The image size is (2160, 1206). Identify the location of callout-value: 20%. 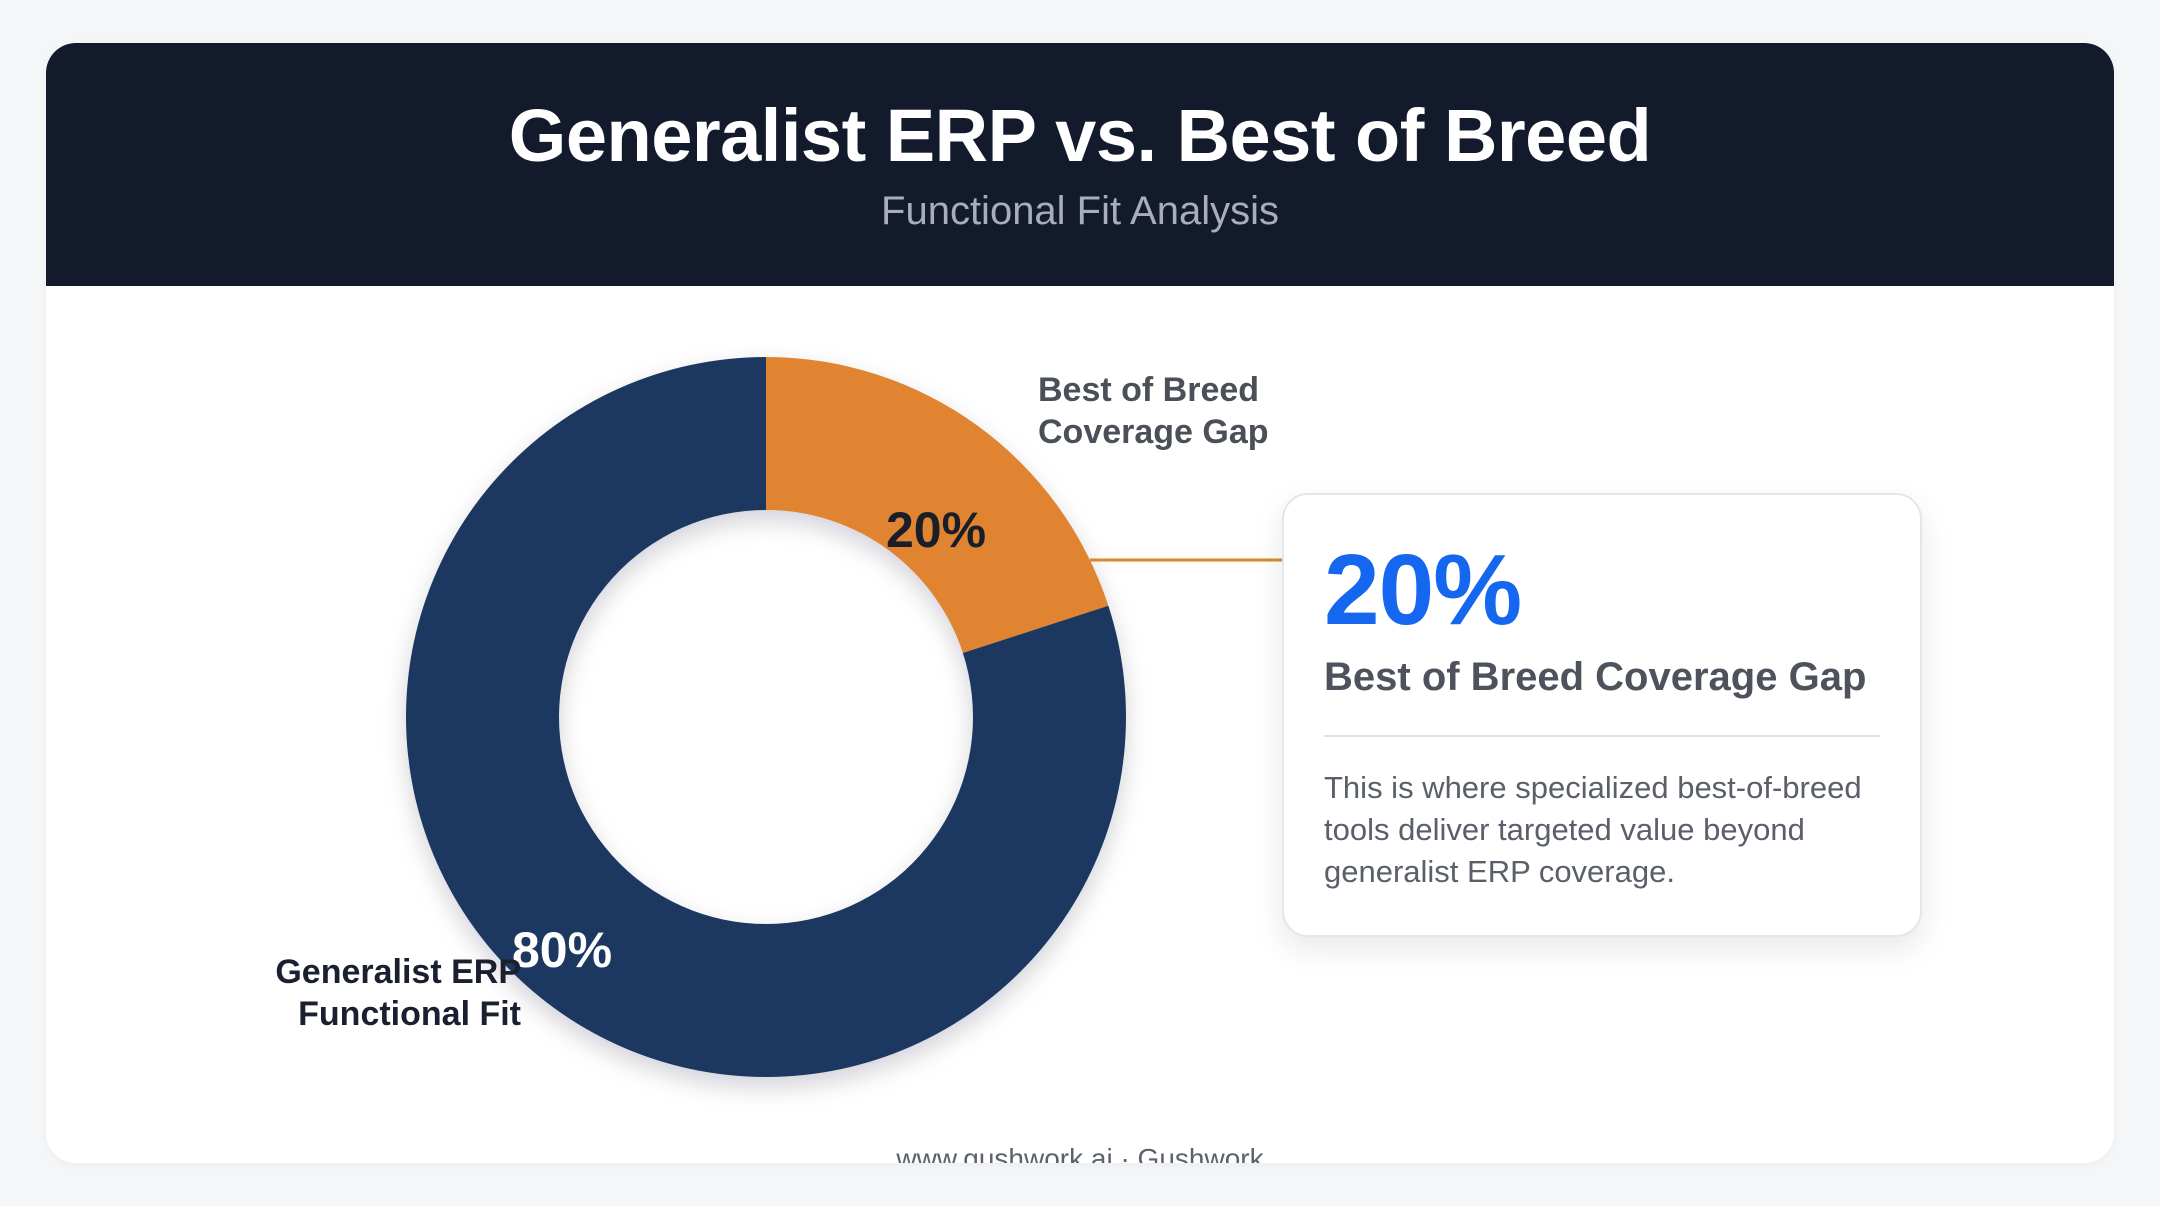
(1423, 590).